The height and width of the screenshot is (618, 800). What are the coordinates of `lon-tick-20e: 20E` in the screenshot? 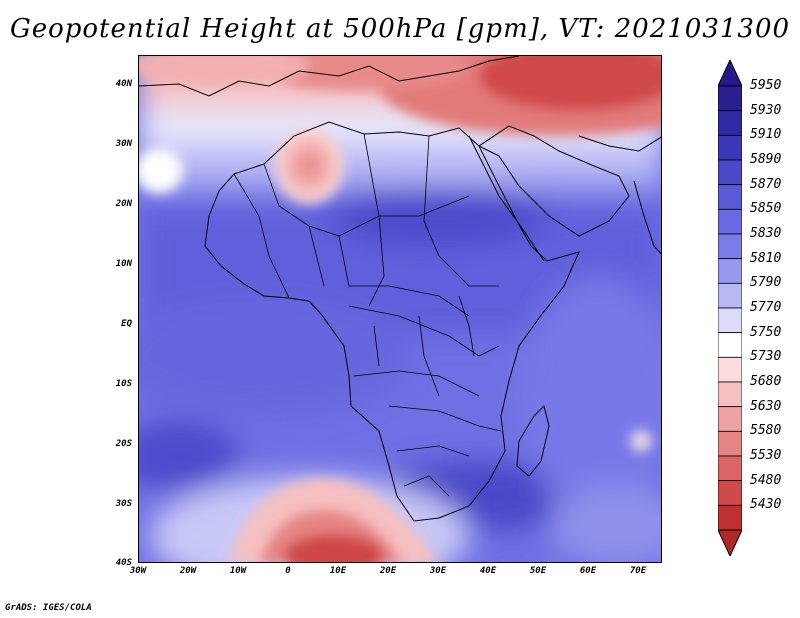 It's located at (388, 571).